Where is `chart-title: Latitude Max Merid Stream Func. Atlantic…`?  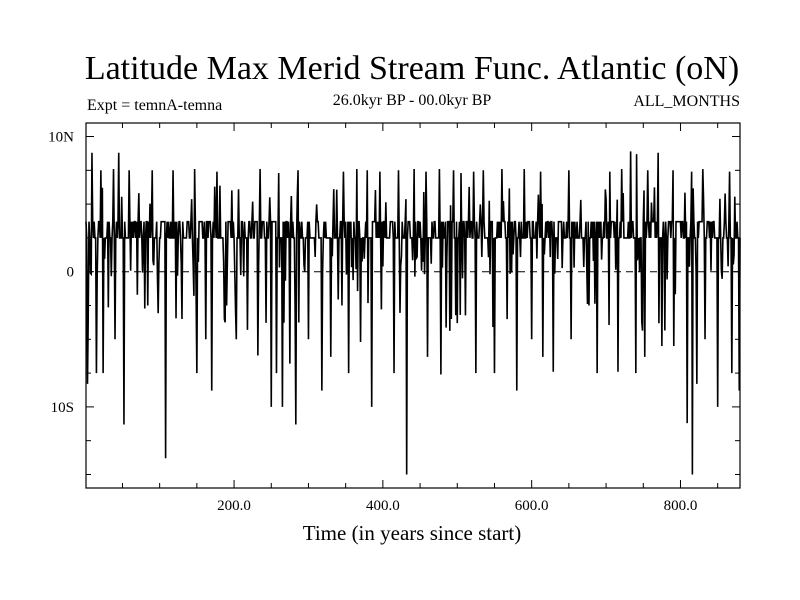 chart-title: Latitude Max Merid Stream Func. Atlantic… is located at coordinates (412, 68).